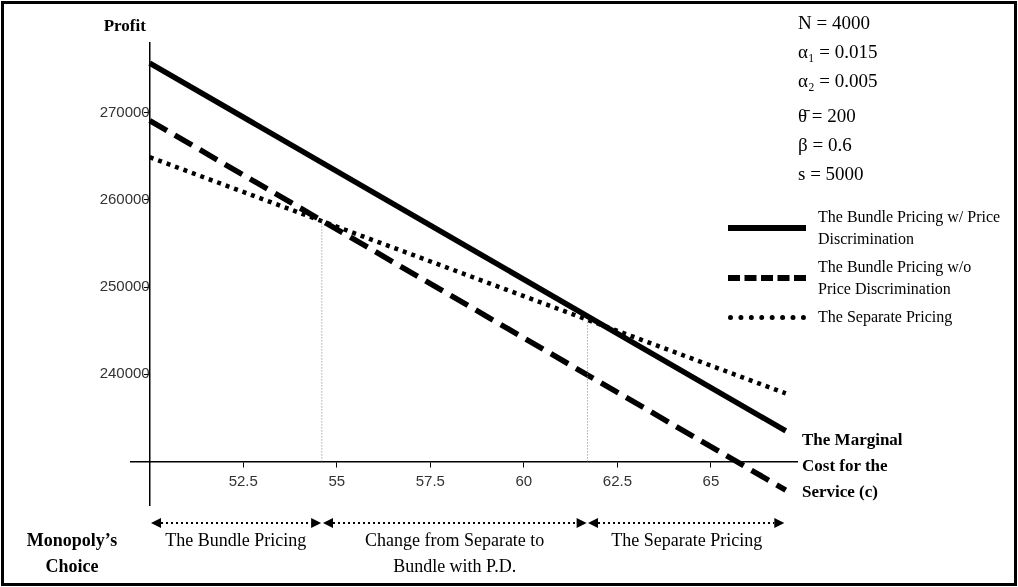 The image size is (1018, 587). What do you see at coordinates (124, 111) in the screenshot?
I see `y-tick-label: 270000` at bounding box center [124, 111].